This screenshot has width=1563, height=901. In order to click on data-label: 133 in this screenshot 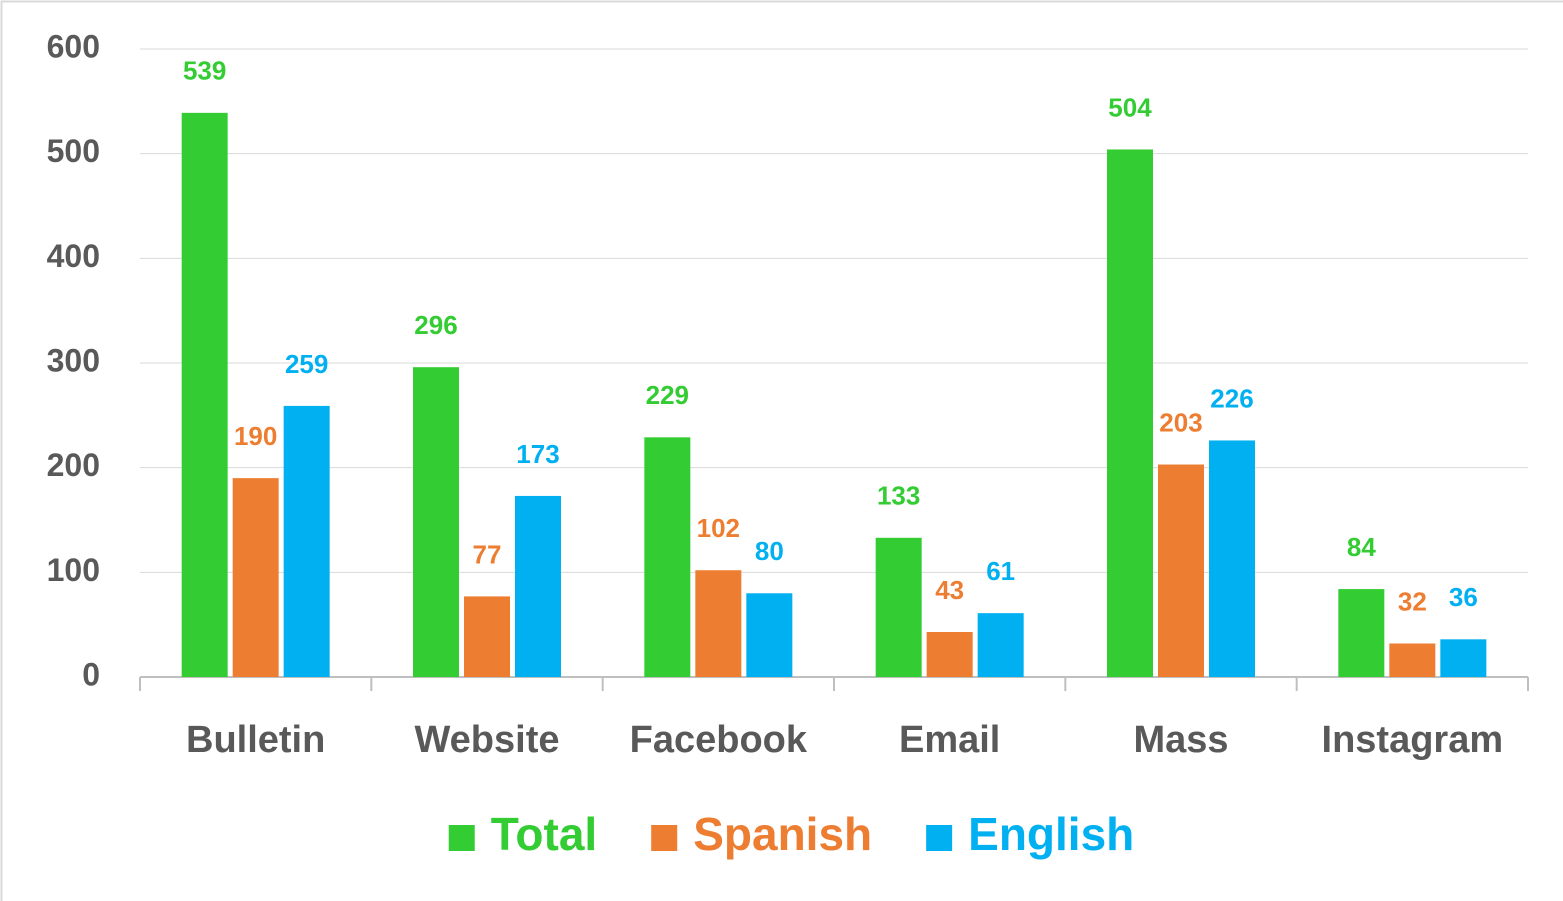, I will do `click(898, 496)`.